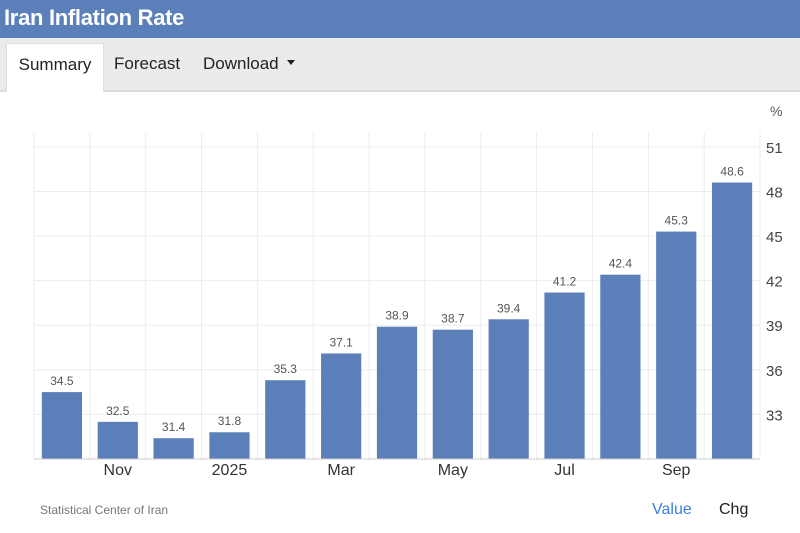 This screenshot has width=800, height=533. Describe the element at coordinates (509, 308) in the screenshot. I see `bar-value-label: 39.4` at that location.